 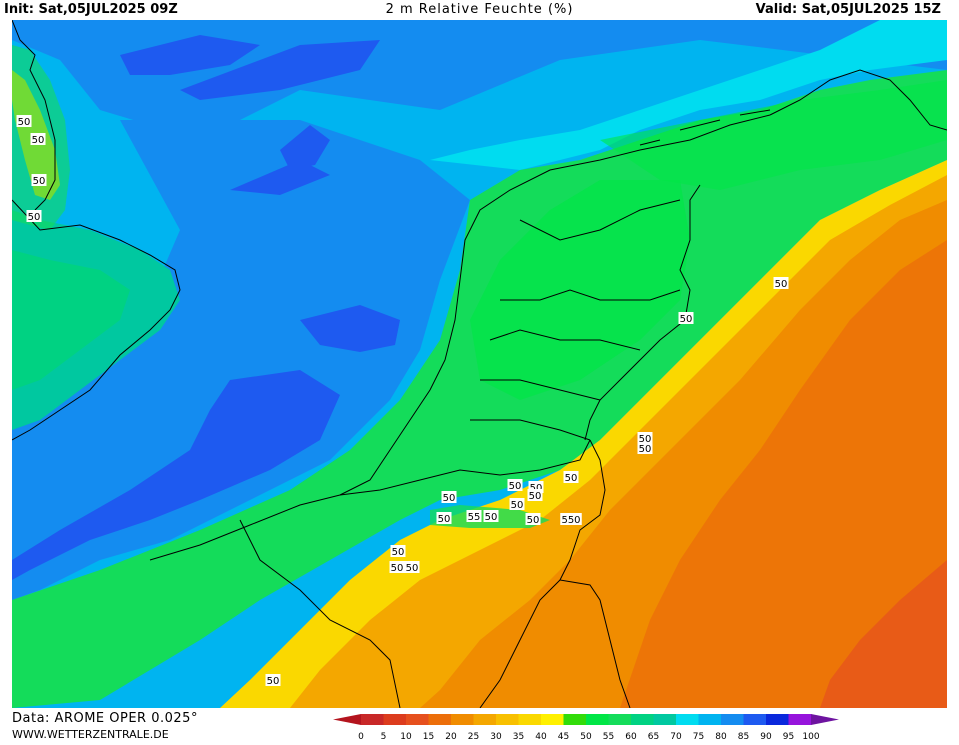 What do you see at coordinates (496, 736) in the screenshot?
I see `colorbar-tick-label: 30` at bounding box center [496, 736].